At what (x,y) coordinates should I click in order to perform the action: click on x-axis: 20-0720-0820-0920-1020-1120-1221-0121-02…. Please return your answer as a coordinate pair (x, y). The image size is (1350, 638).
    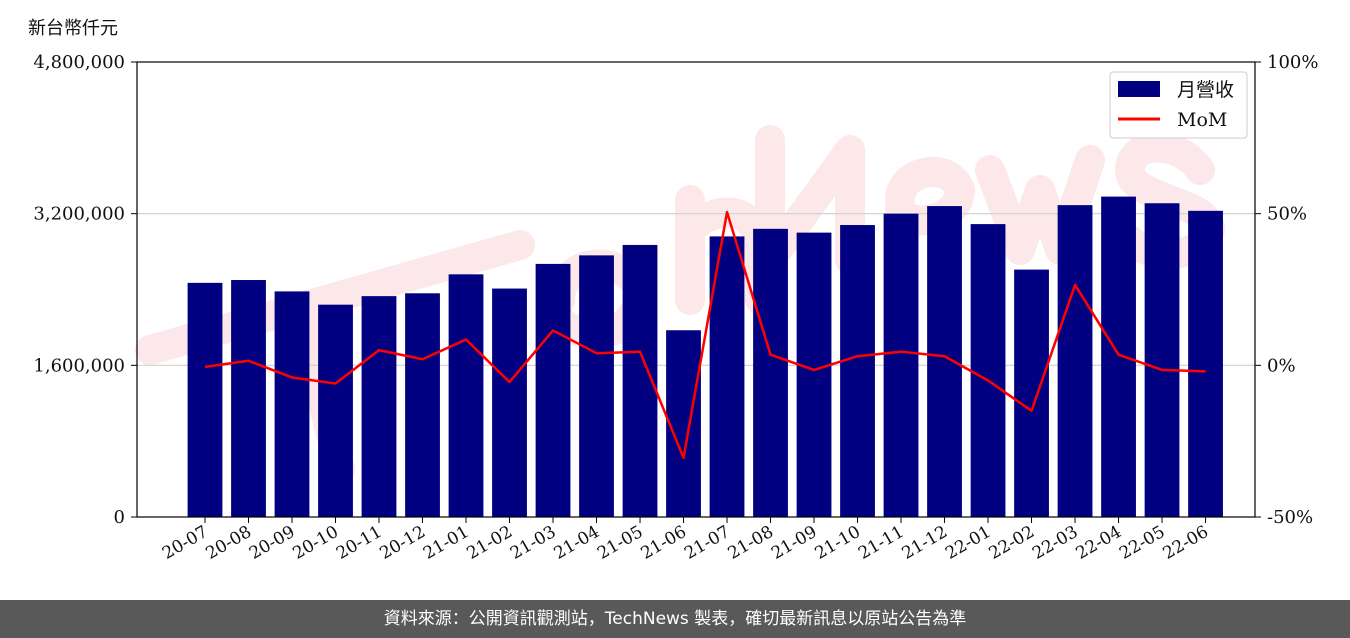
    Looking at the image, I should click on (685, 540).